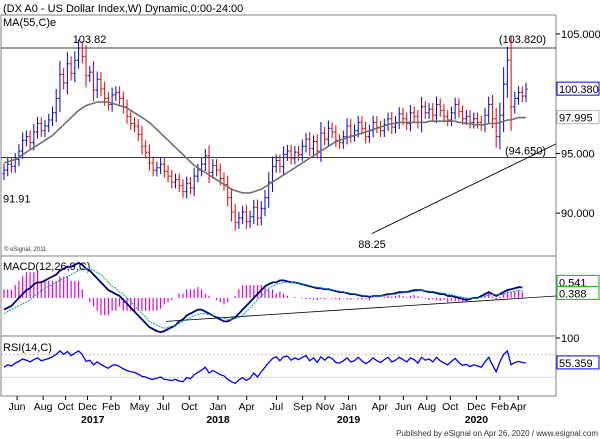  Describe the element at coordinates (348, 407) in the screenshot. I see `date-tick-label: Jan` at that location.